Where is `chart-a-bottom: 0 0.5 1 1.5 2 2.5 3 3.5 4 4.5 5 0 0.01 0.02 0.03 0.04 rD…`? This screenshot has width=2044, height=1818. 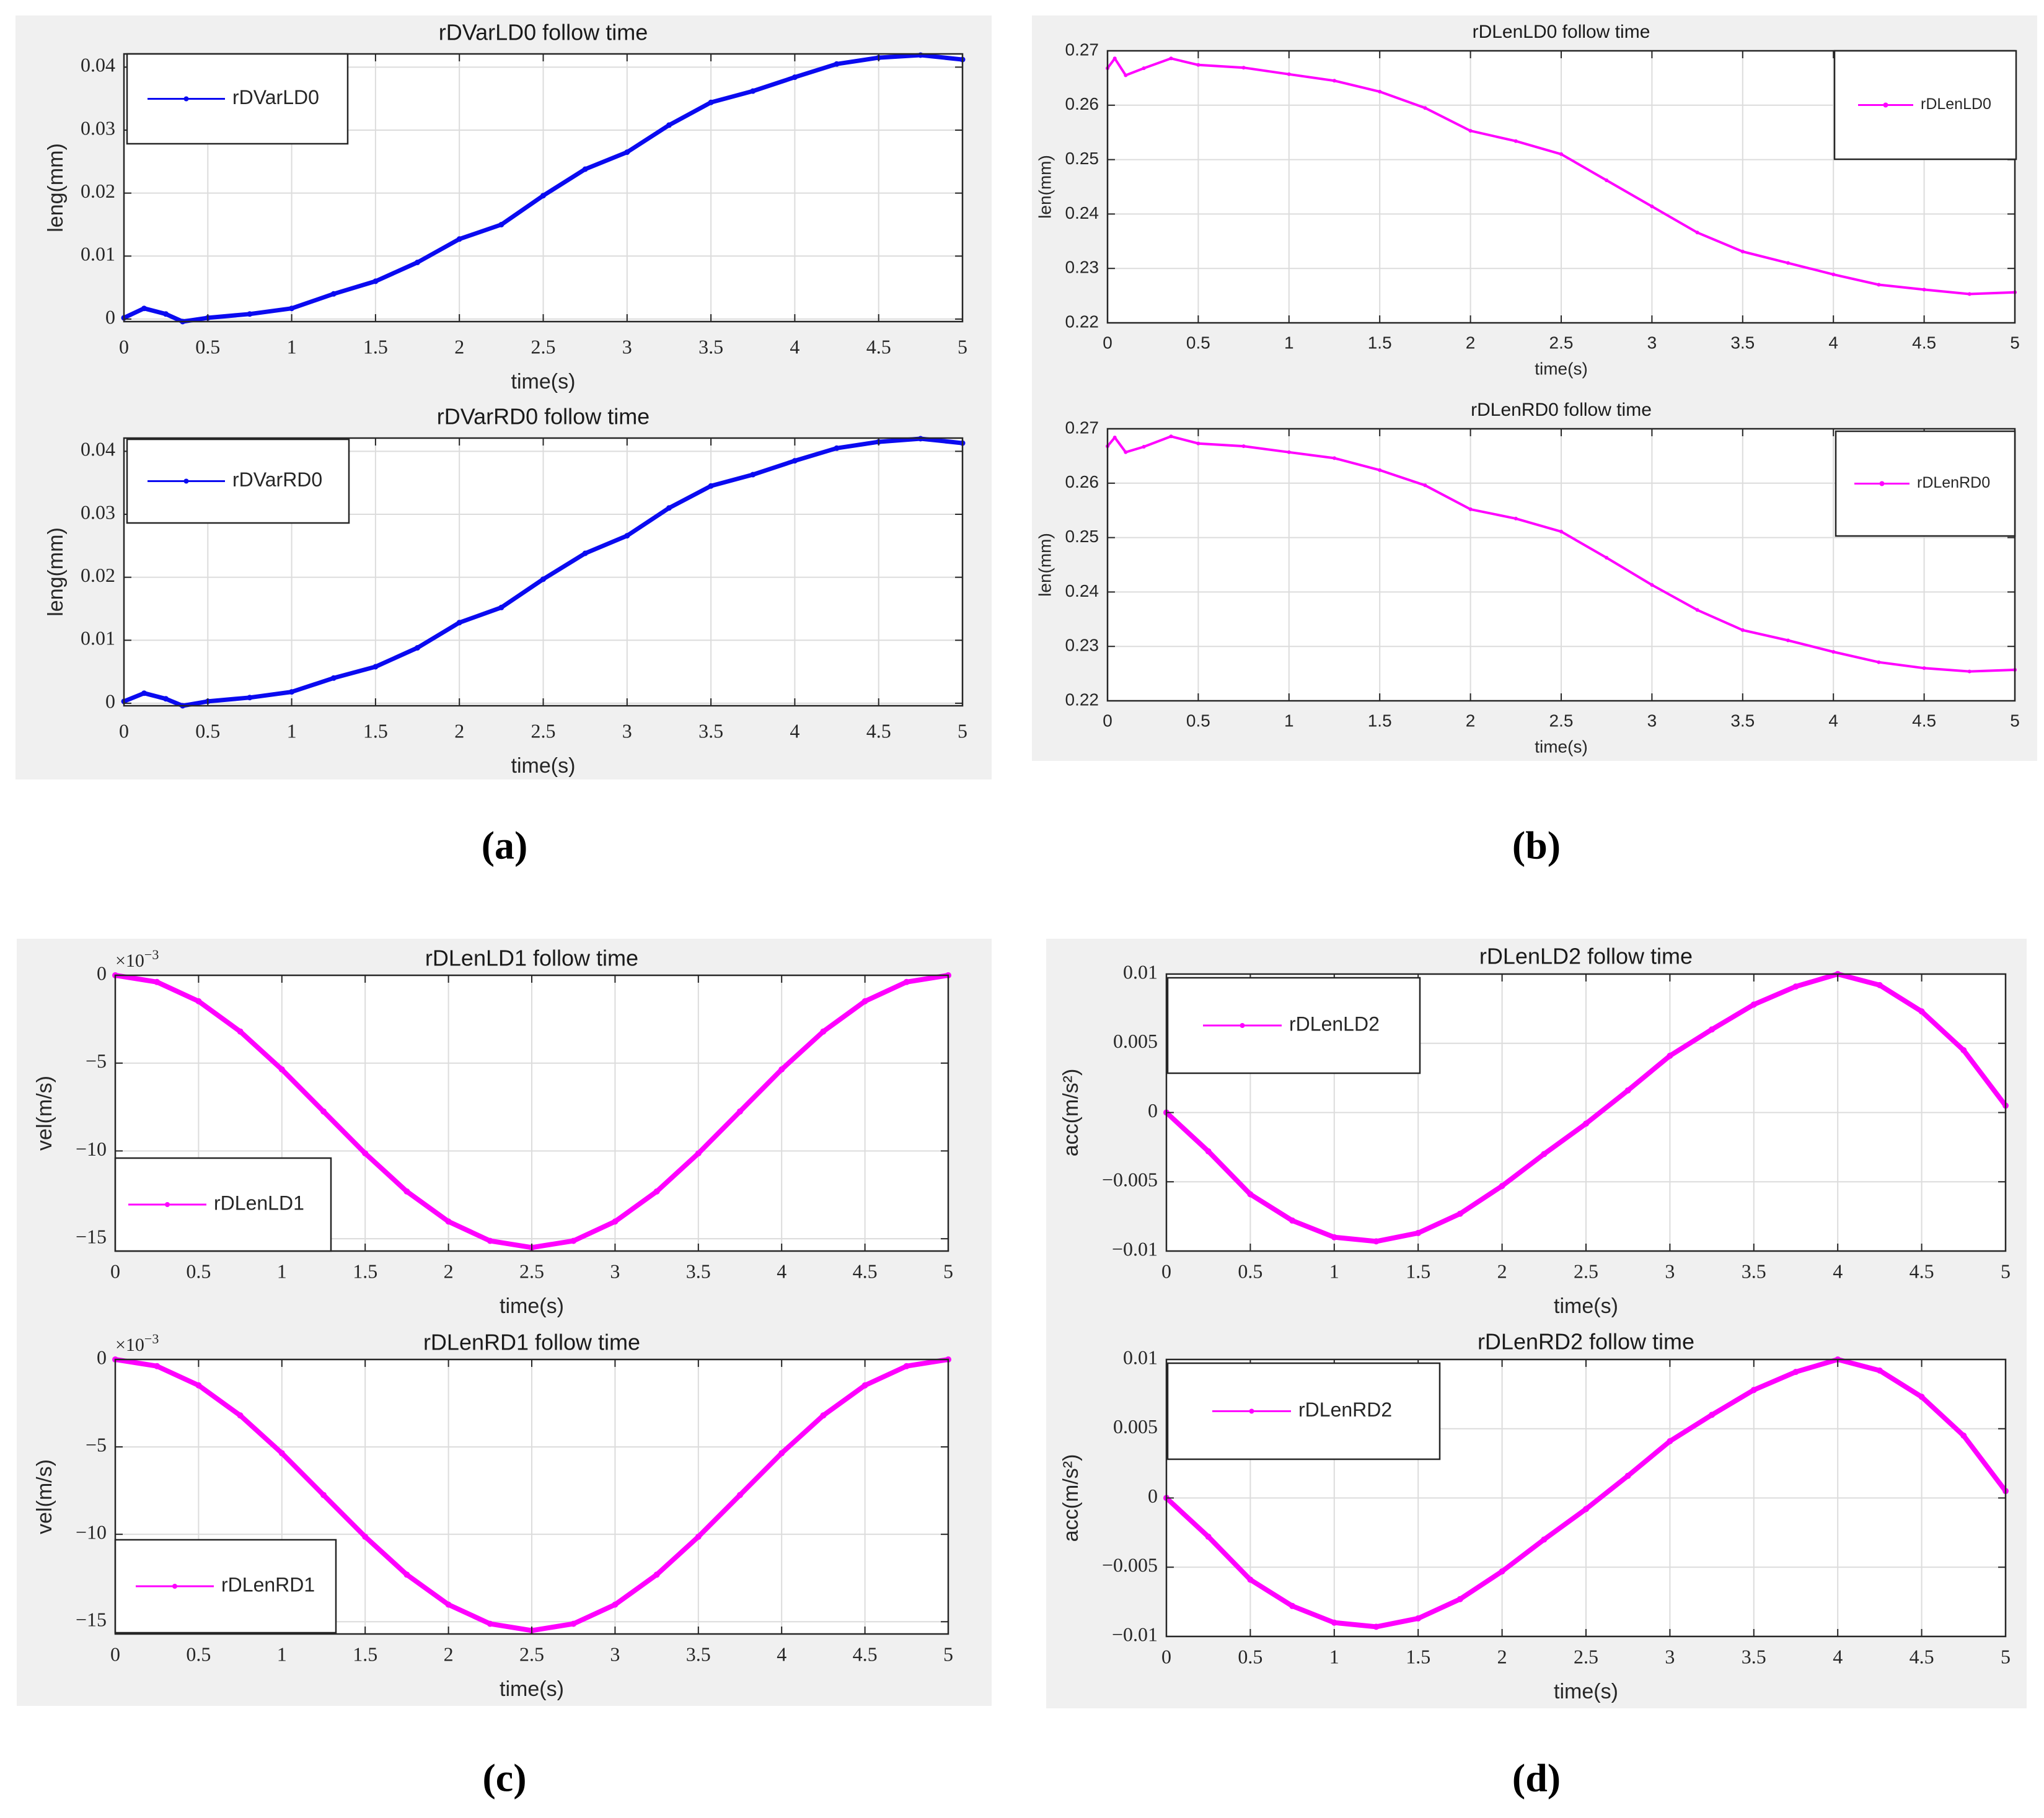
chart-a-bottom: 0 0.5 1 1.5 2 2.5 3 3.5 4 4.5 5 0 0.01 0.02 0.03 0.04 rD… is located at coordinates (506, 591).